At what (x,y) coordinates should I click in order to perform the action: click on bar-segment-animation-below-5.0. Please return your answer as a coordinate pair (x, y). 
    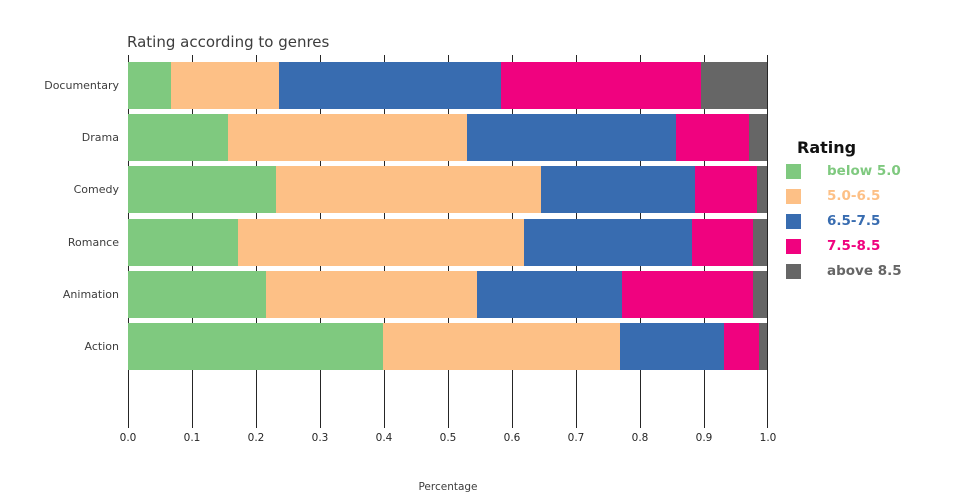
    Looking at the image, I should click on (197, 294).